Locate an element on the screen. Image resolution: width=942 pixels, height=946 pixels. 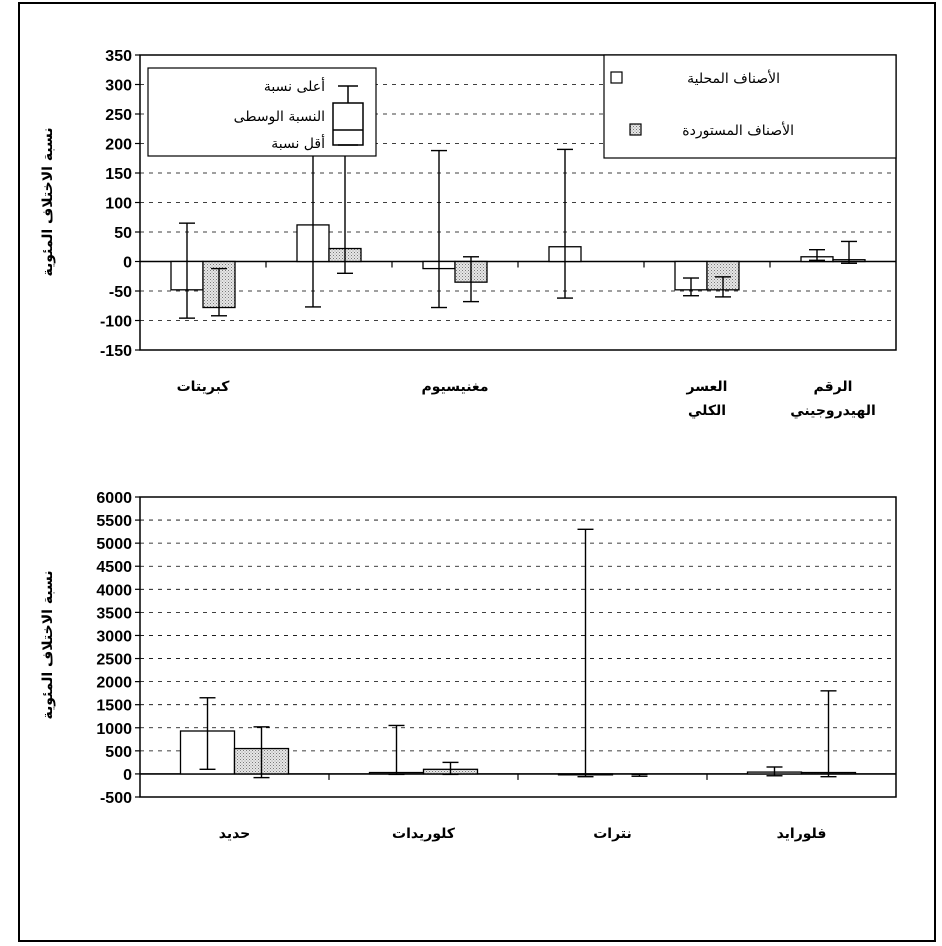
y-tick-label: 300 is located at coordinates (118, 86).